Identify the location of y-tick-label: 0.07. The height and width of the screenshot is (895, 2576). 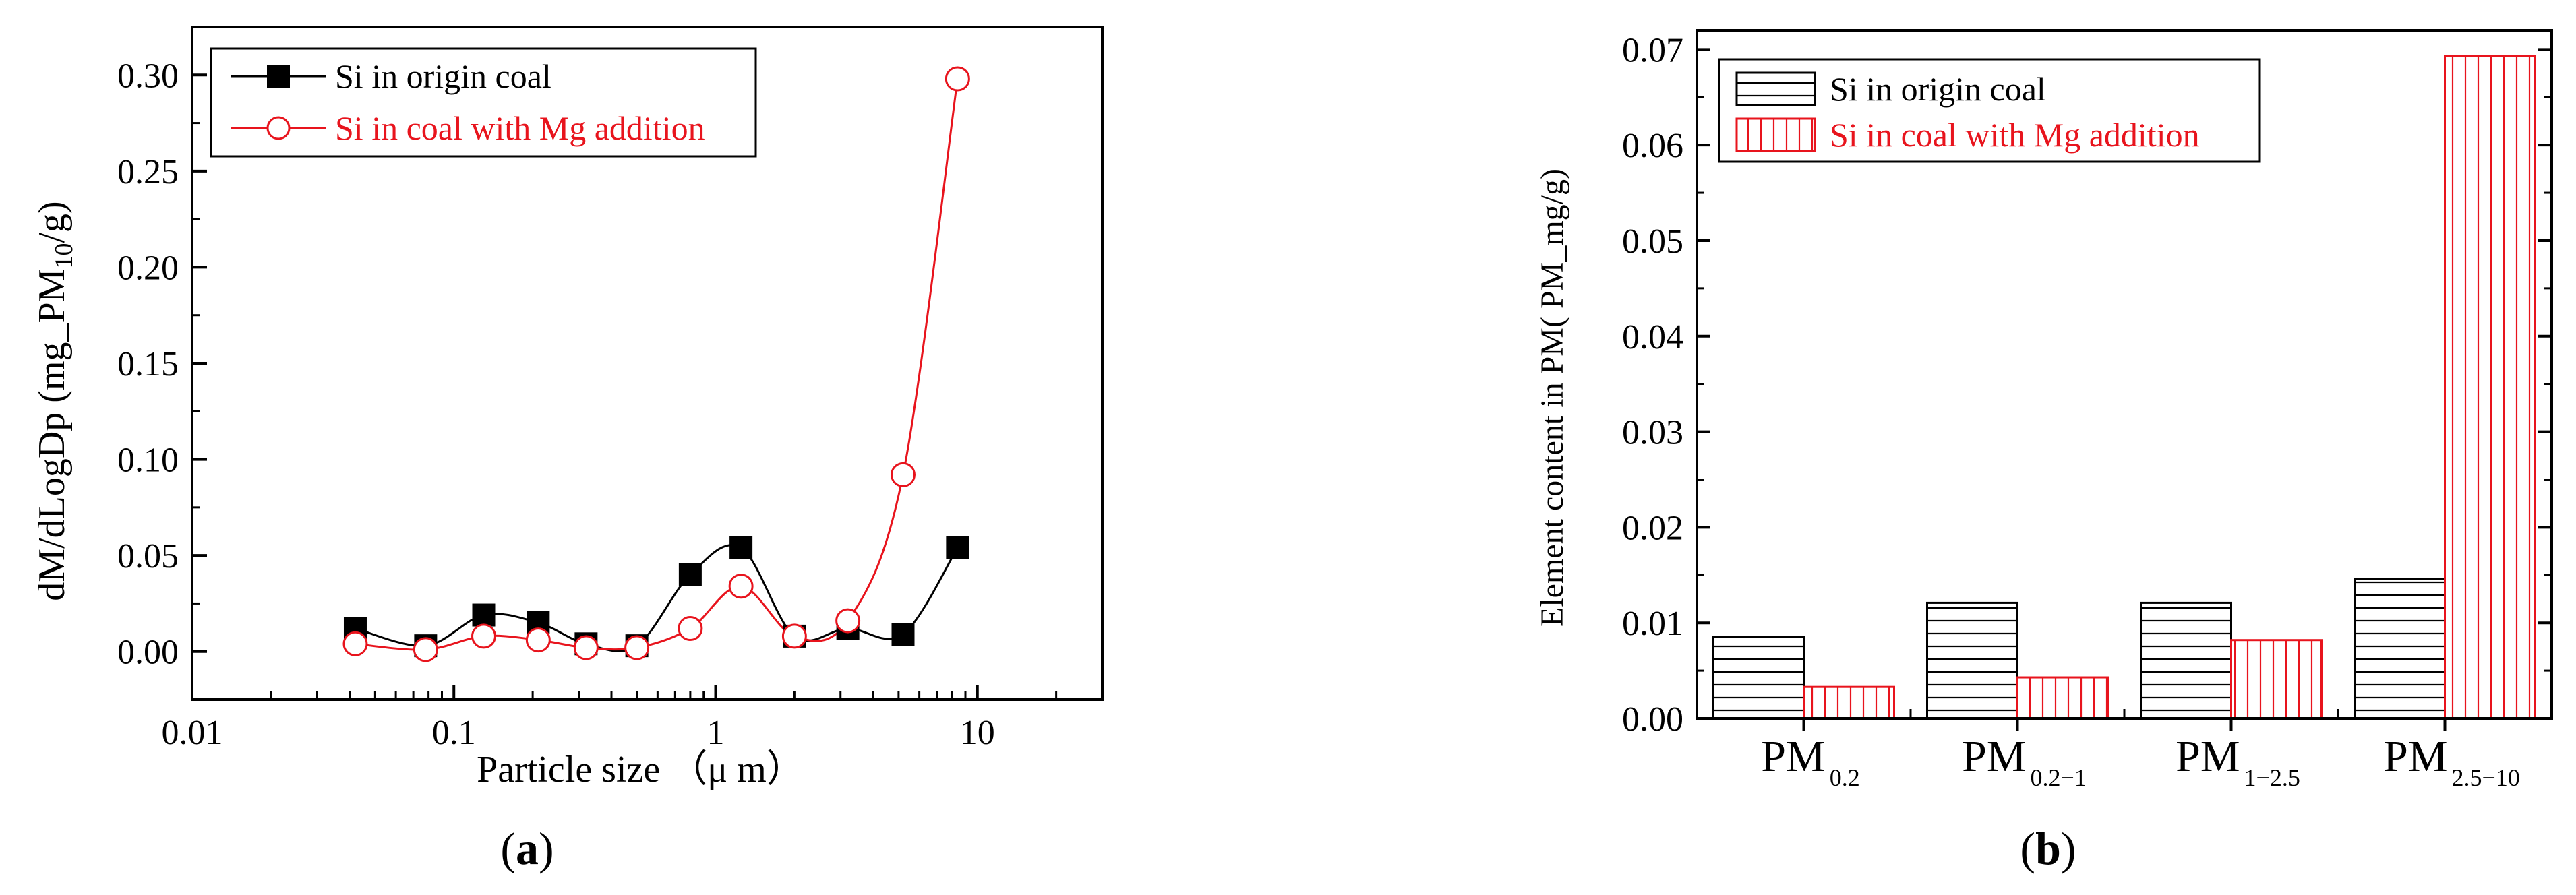
(1652, 50).